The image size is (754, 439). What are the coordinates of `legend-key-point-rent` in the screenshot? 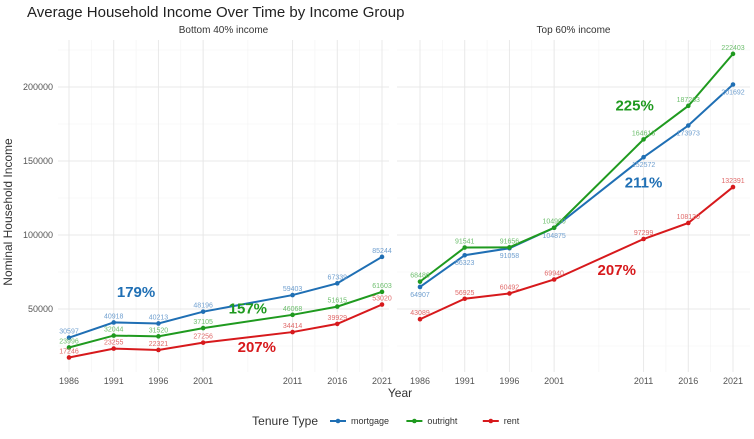 It's located at (491, 421).